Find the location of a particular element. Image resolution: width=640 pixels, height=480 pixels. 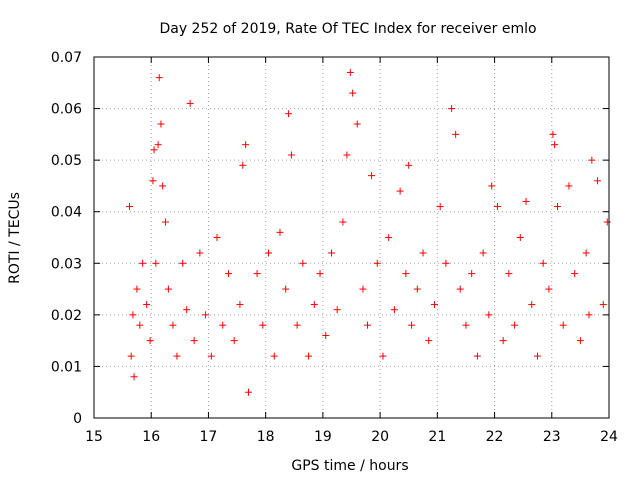

y-tick-label: 0 is located at coordinates (77, 419).